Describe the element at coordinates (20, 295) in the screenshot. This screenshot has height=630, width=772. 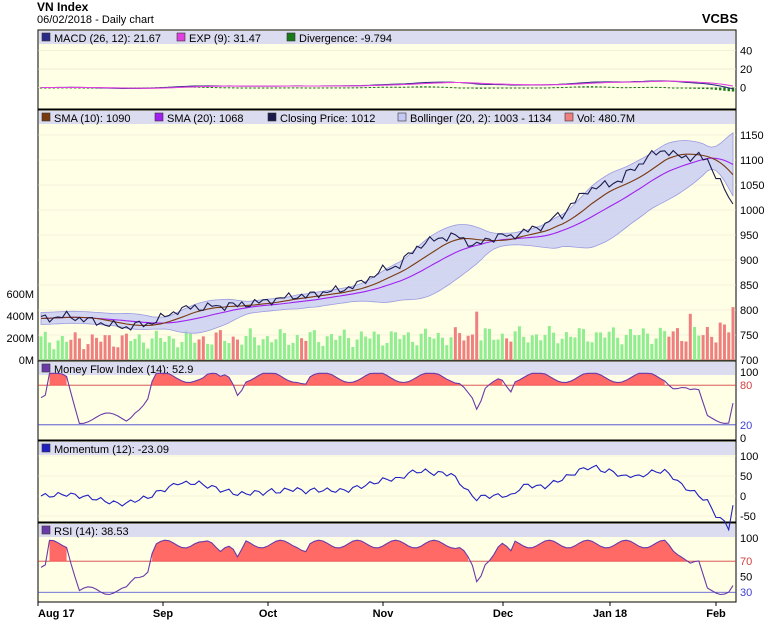
I see `volume-tick-label: 600M` at that location.